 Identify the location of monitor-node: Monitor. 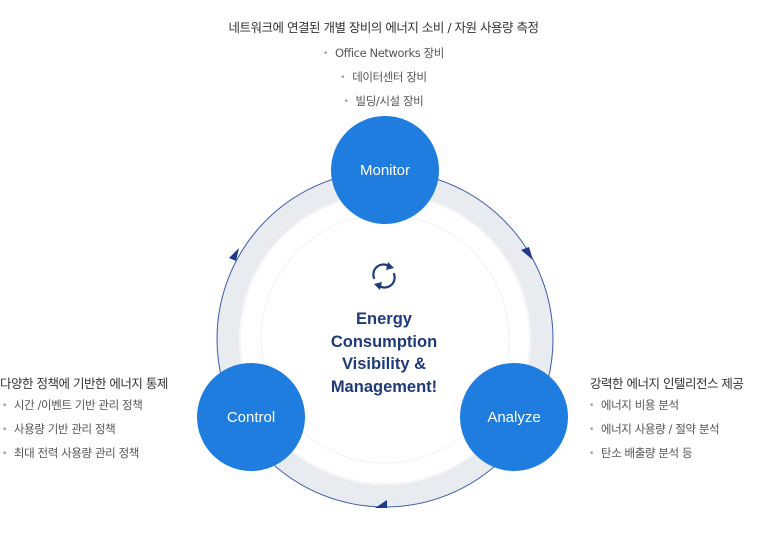
(385, 170).